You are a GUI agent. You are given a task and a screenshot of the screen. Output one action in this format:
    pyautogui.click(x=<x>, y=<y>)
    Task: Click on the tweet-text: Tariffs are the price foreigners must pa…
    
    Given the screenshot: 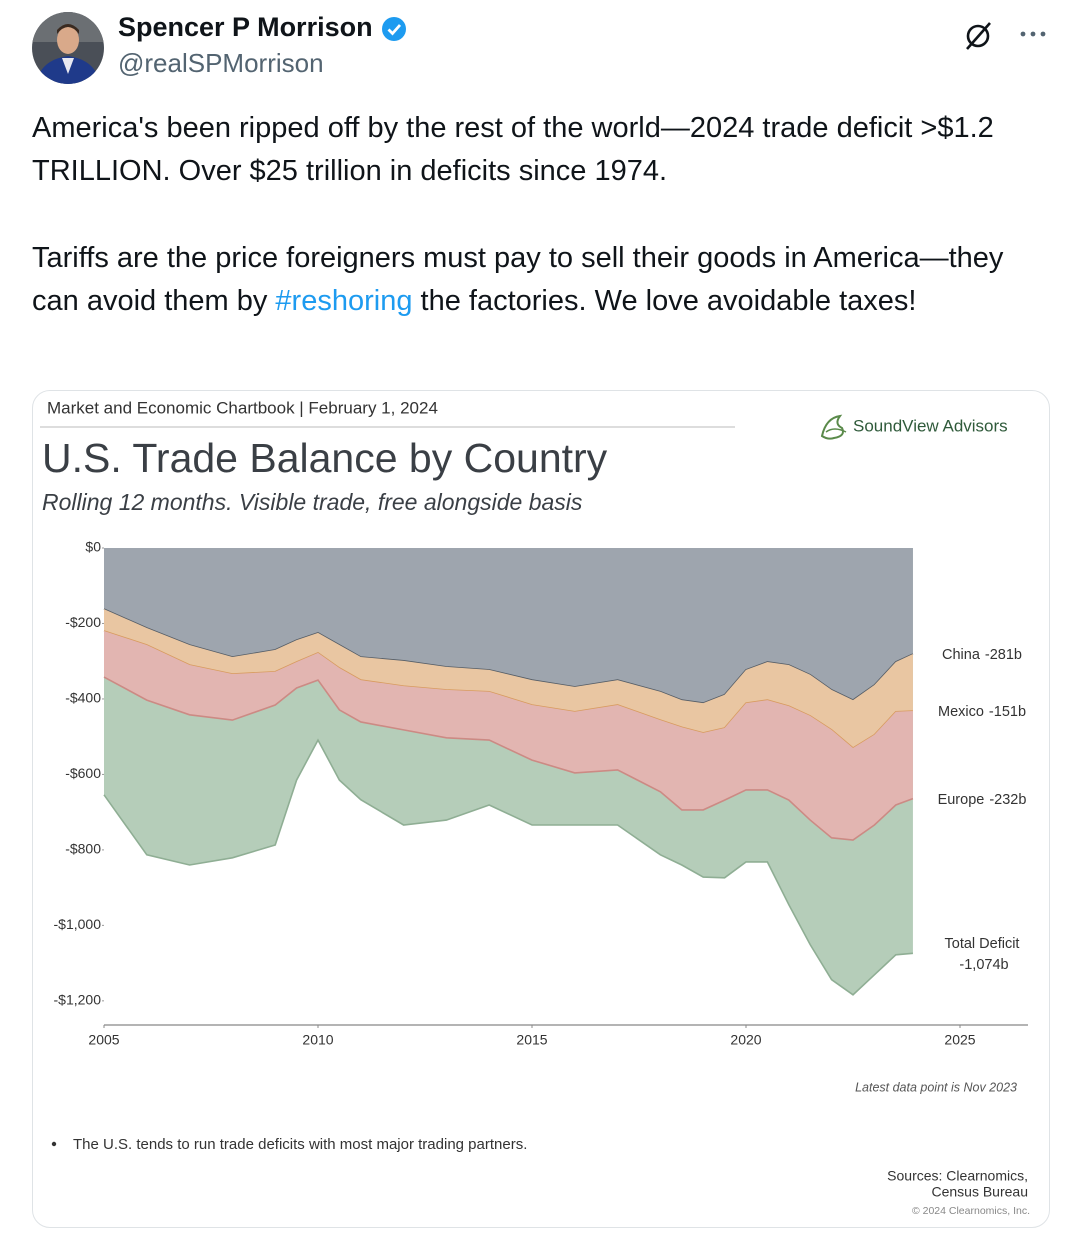 What is the action you would take?
    pyautogui.click(x=518, y=279)
    